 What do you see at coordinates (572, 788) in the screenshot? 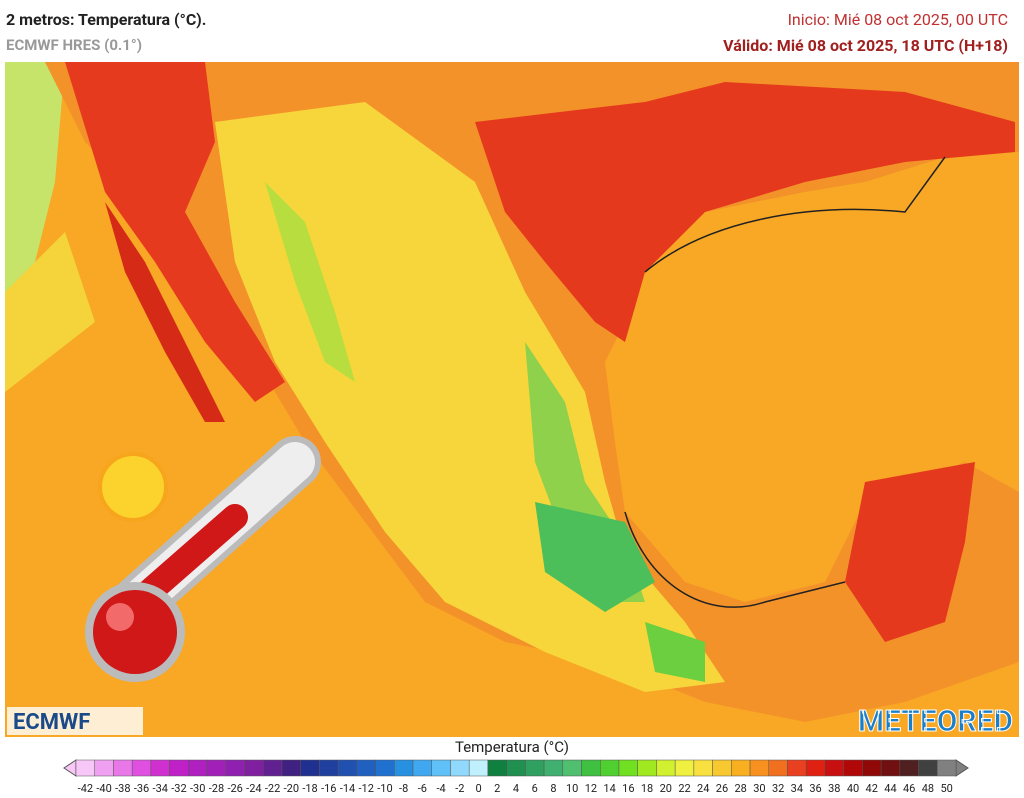
I see `colorbar-tick-label: 10` at bounding box center [572, 788].